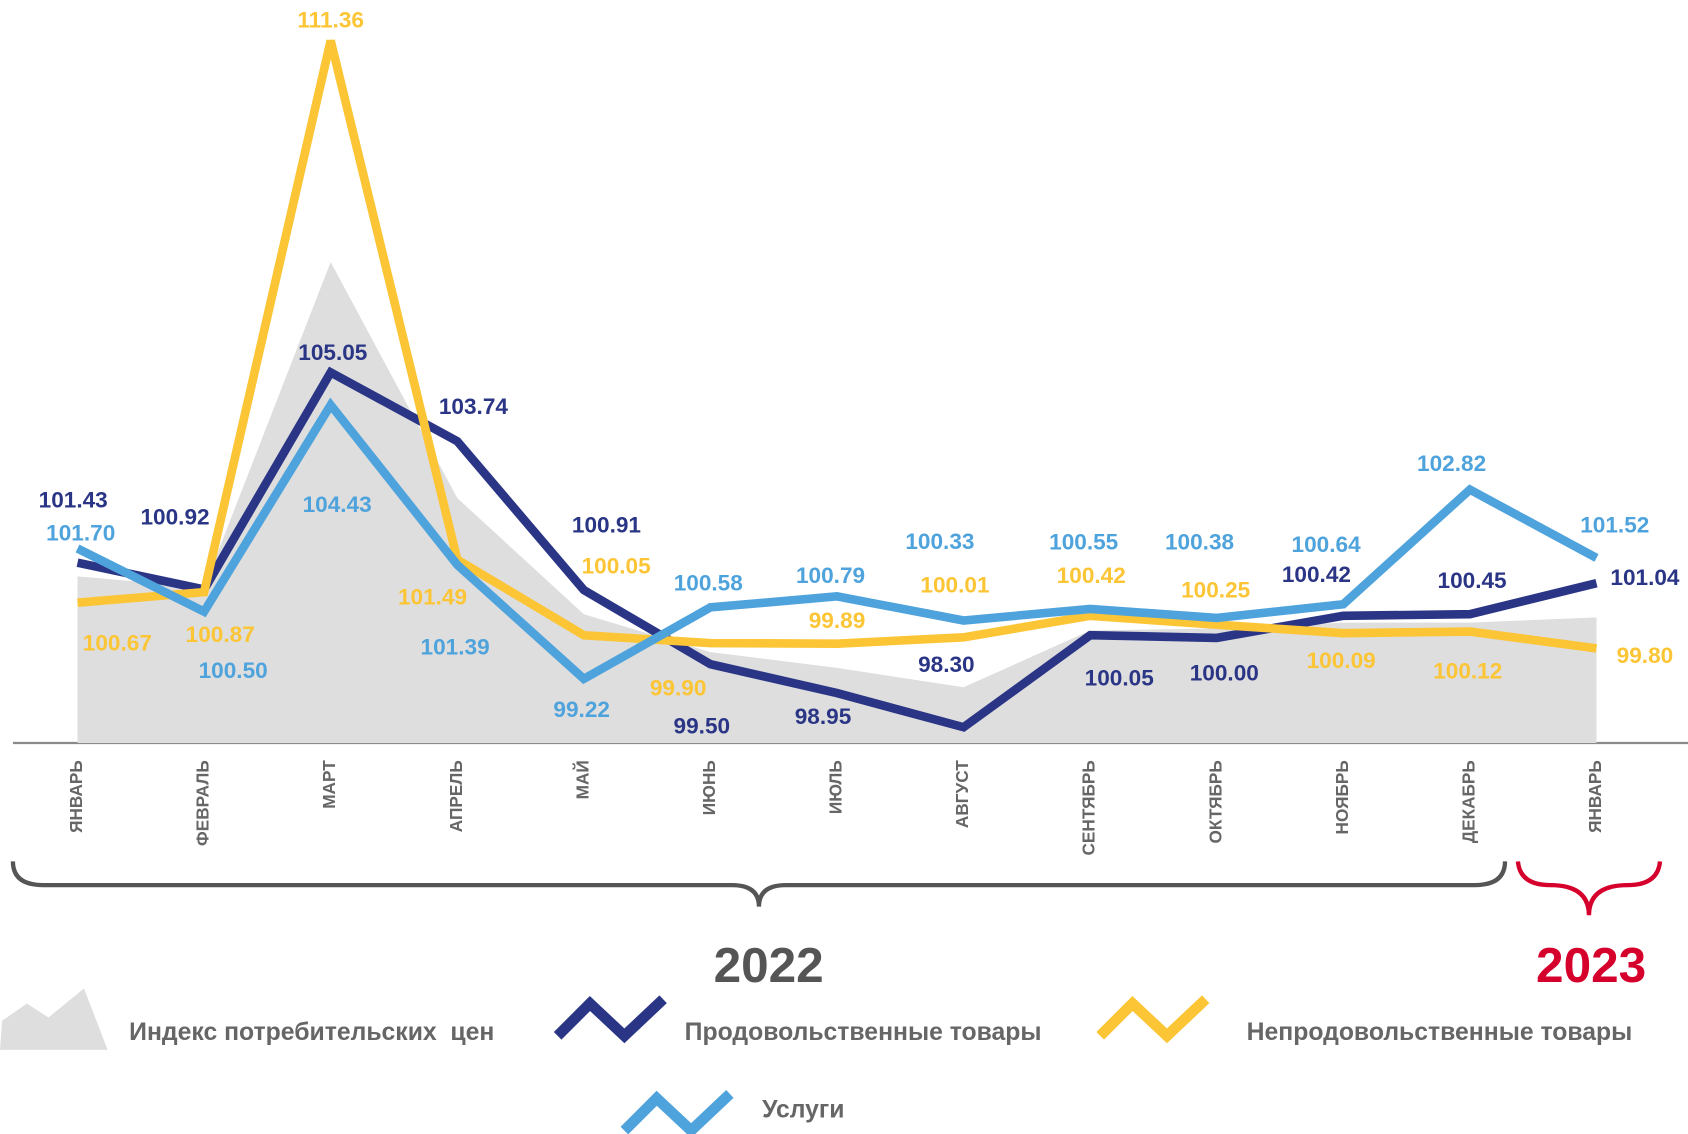 The image size is (1688, 1134). What do you see at coordinates (836, 787) in the screenshot?
I see `x-tick-label: ИЮЛЬ` at bounding box center [836, 787].